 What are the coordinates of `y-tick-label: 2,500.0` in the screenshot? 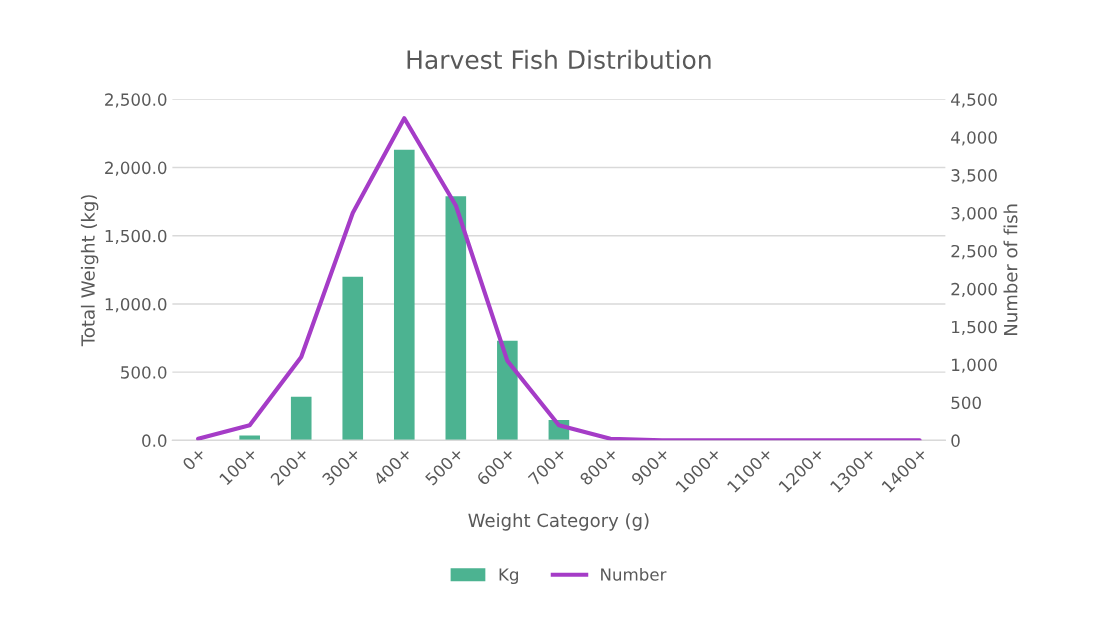 It's located at (136, 100).